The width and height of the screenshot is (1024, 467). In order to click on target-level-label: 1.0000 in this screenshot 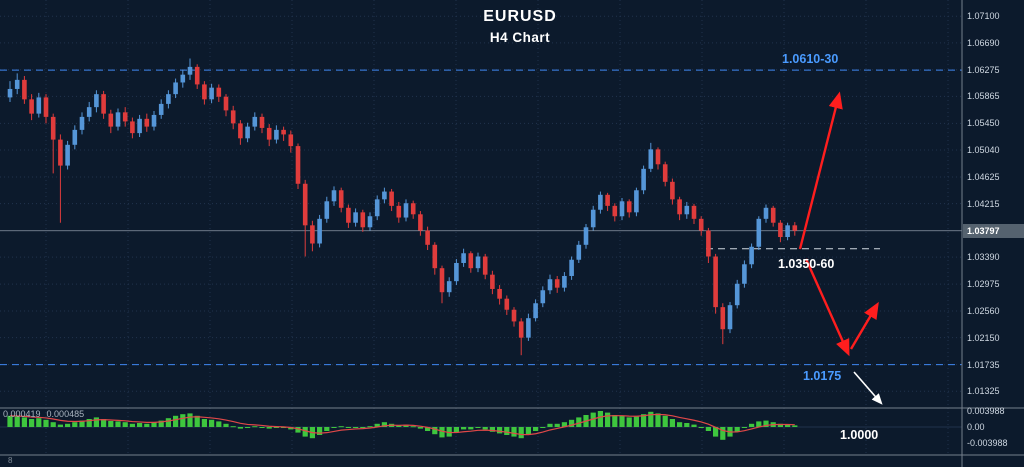, I will do `click(859, 435)`.